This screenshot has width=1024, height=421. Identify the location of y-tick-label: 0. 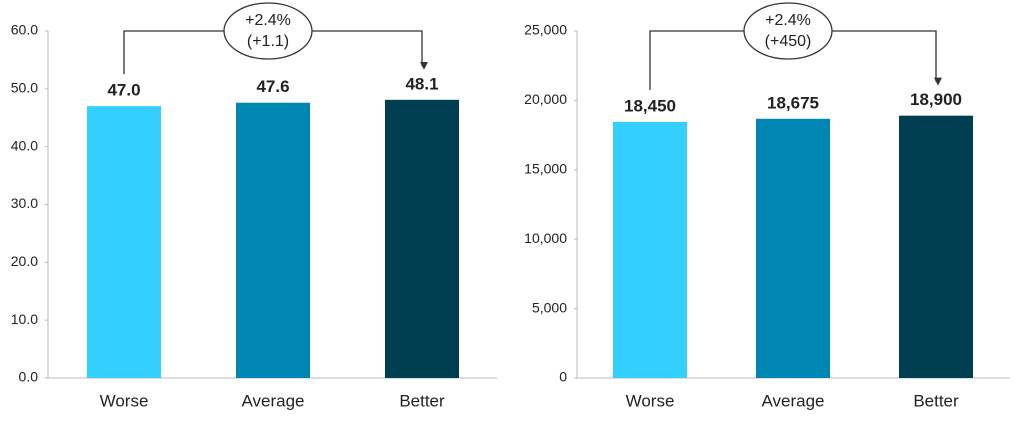
(563, 377).